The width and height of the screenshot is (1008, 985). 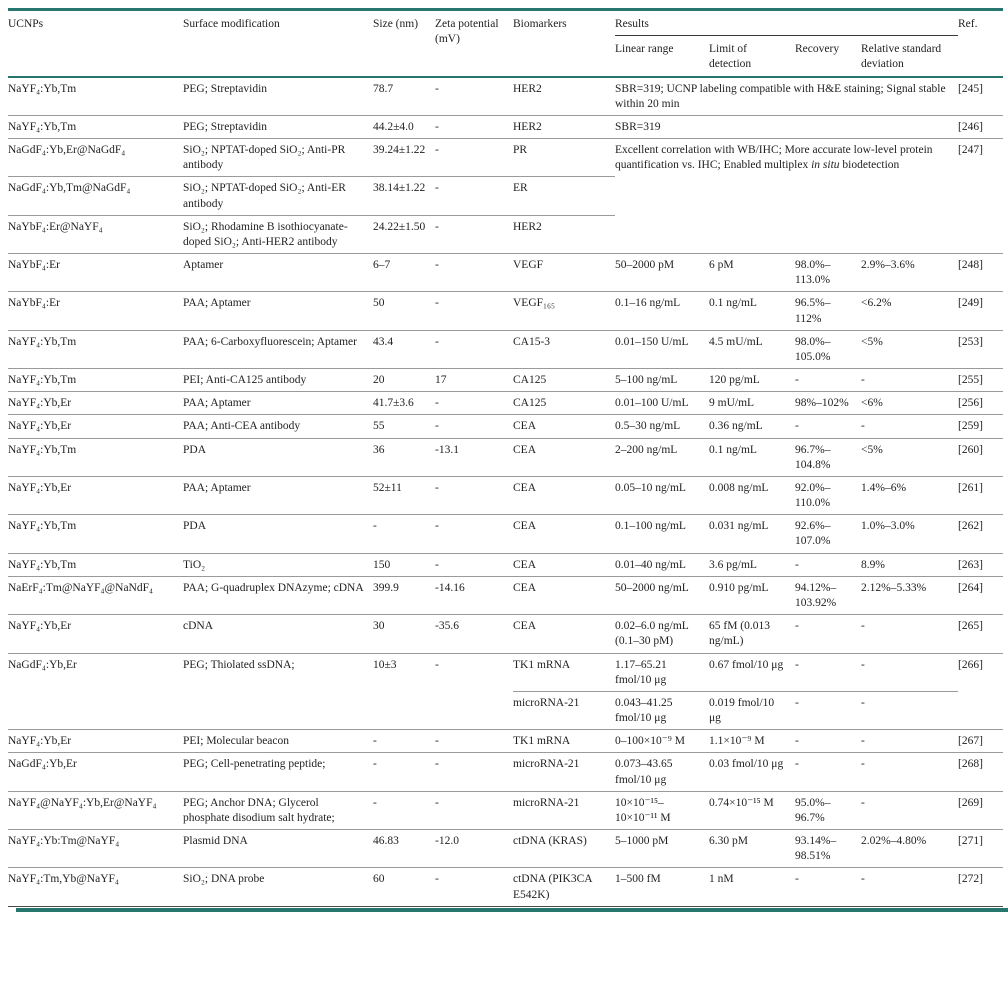 What do you see at coordinates (980, 96) in the screenshot?
I see `cell-ref: [245]` at bounding box center [980, 96].